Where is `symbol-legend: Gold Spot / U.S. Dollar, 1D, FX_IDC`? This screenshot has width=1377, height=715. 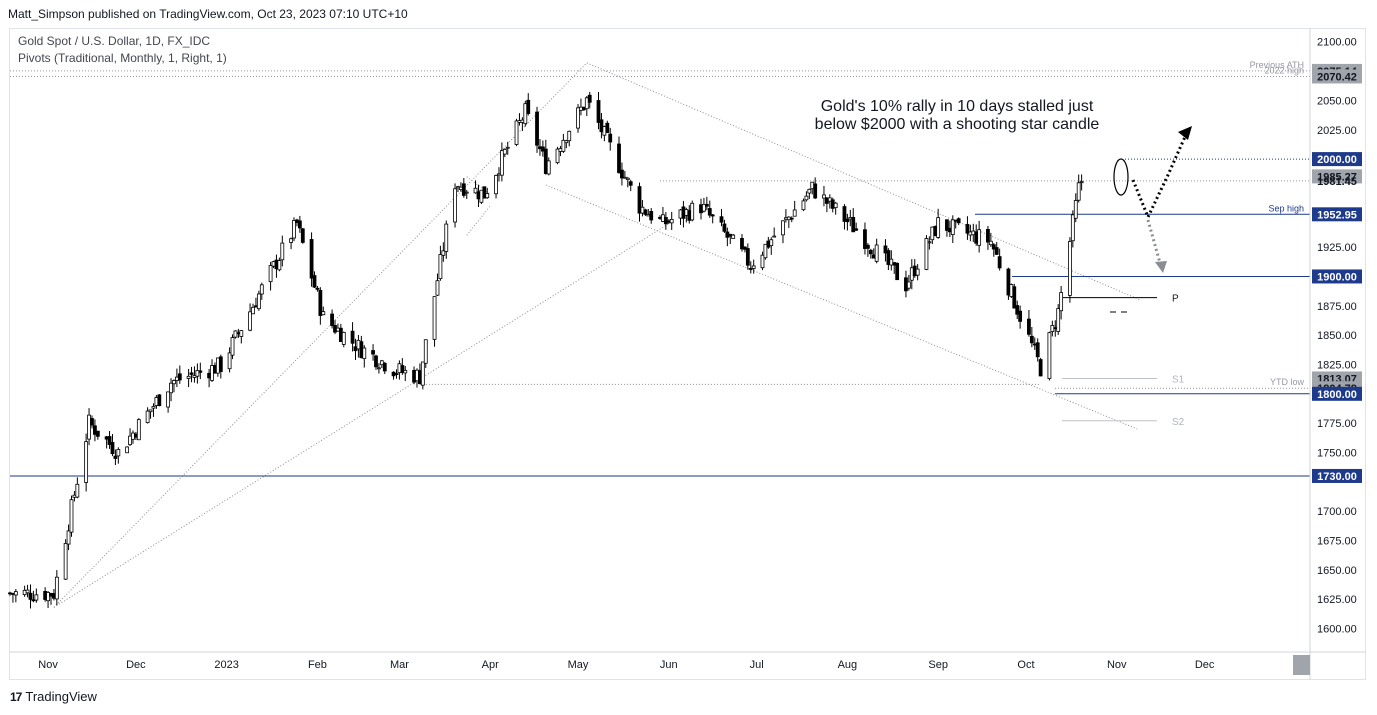 symbol-legend: Gold Spot / U.S. Dollar, 1D, FX_IDC is located at coordinates (114, 41).